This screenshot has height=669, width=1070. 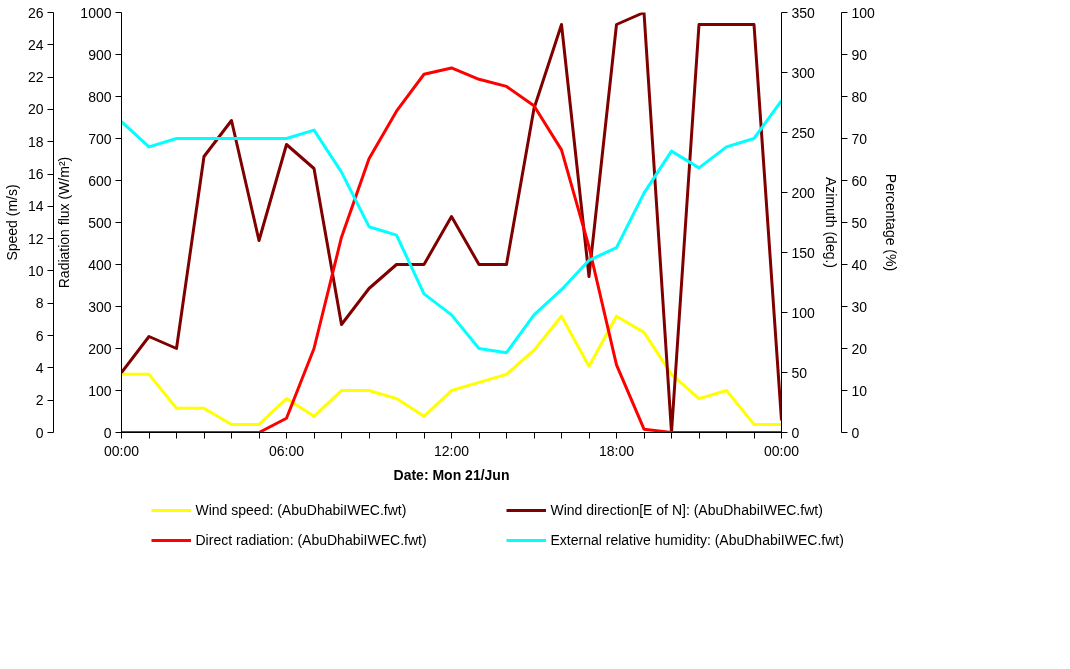 I want to click on y2-axis-title: Percentage (%), so click(x=890, y=222).